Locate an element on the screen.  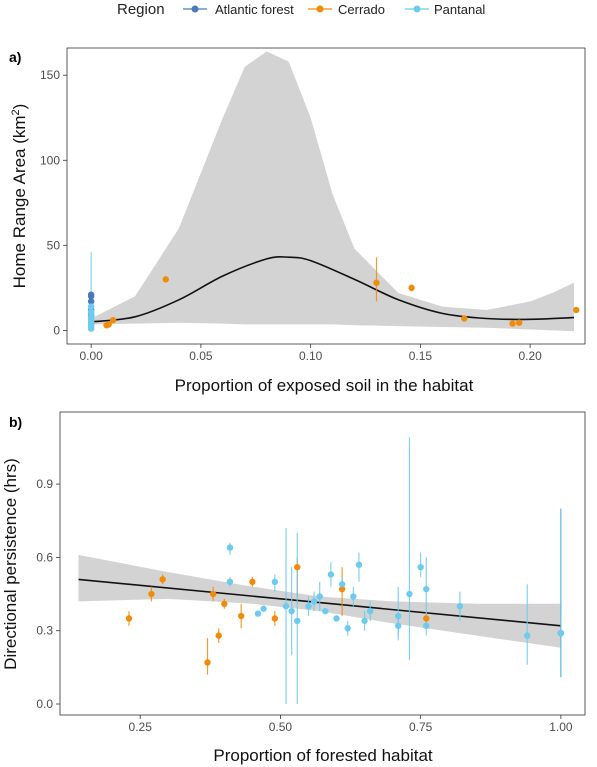
panel-b-x-tick-label: 1.00 is located at coordinates (561, 727).